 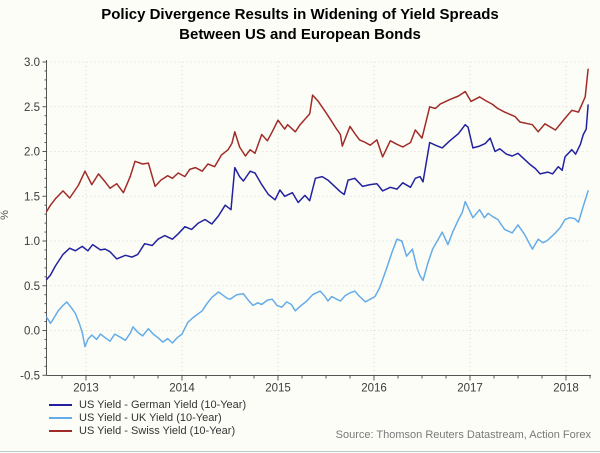 What do you see at coordinates (30, 376) in the screenshot?
I see `y-tick-label: -0.5` at bounding box center [30, 376].